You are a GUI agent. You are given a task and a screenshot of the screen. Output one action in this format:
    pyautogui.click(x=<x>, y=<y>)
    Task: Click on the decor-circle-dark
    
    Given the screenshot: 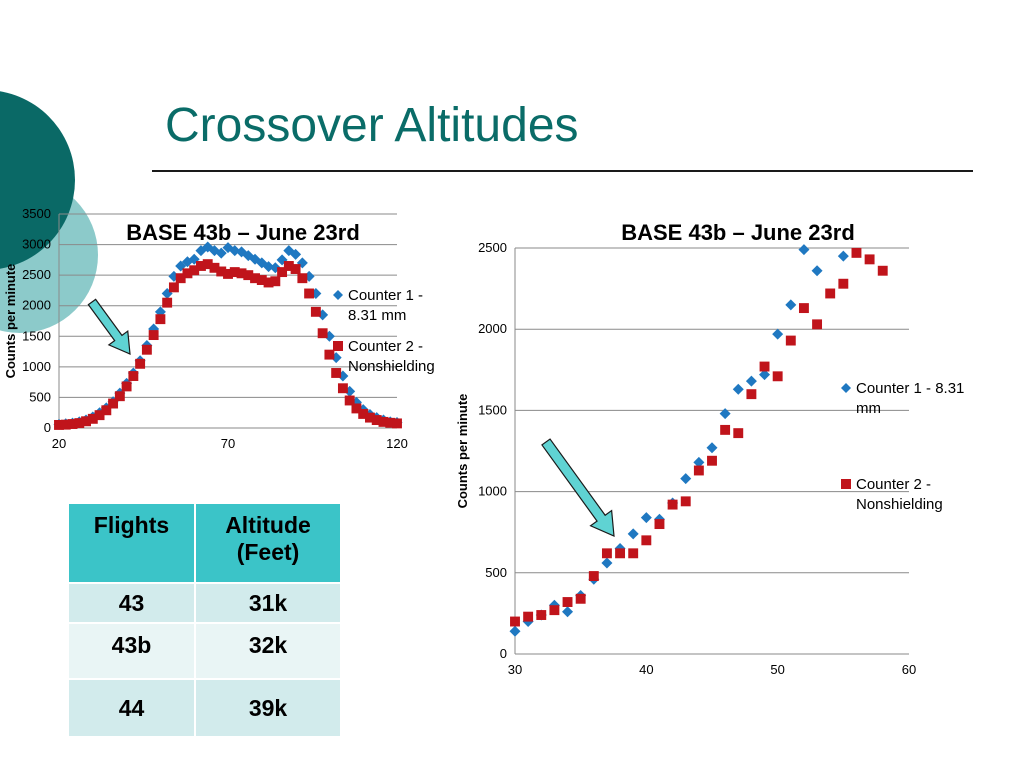 What is the action you would take?
    pyautogui.click(x=37, y=180)
    